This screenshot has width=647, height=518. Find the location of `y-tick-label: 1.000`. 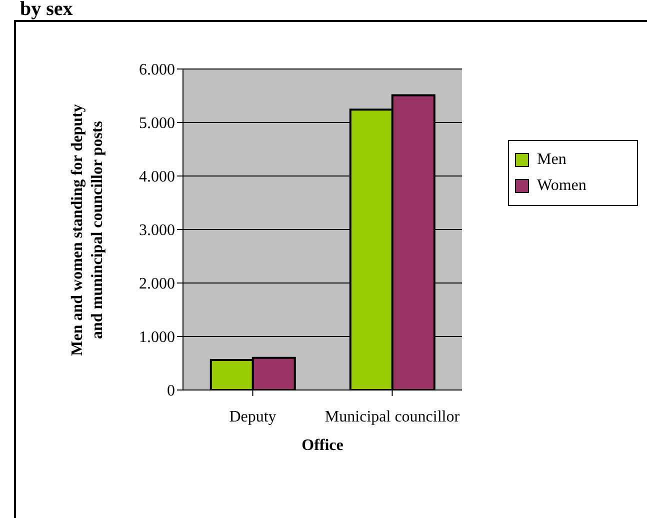

y-tick-label: 1.000 is located at coordinates (157, 337).